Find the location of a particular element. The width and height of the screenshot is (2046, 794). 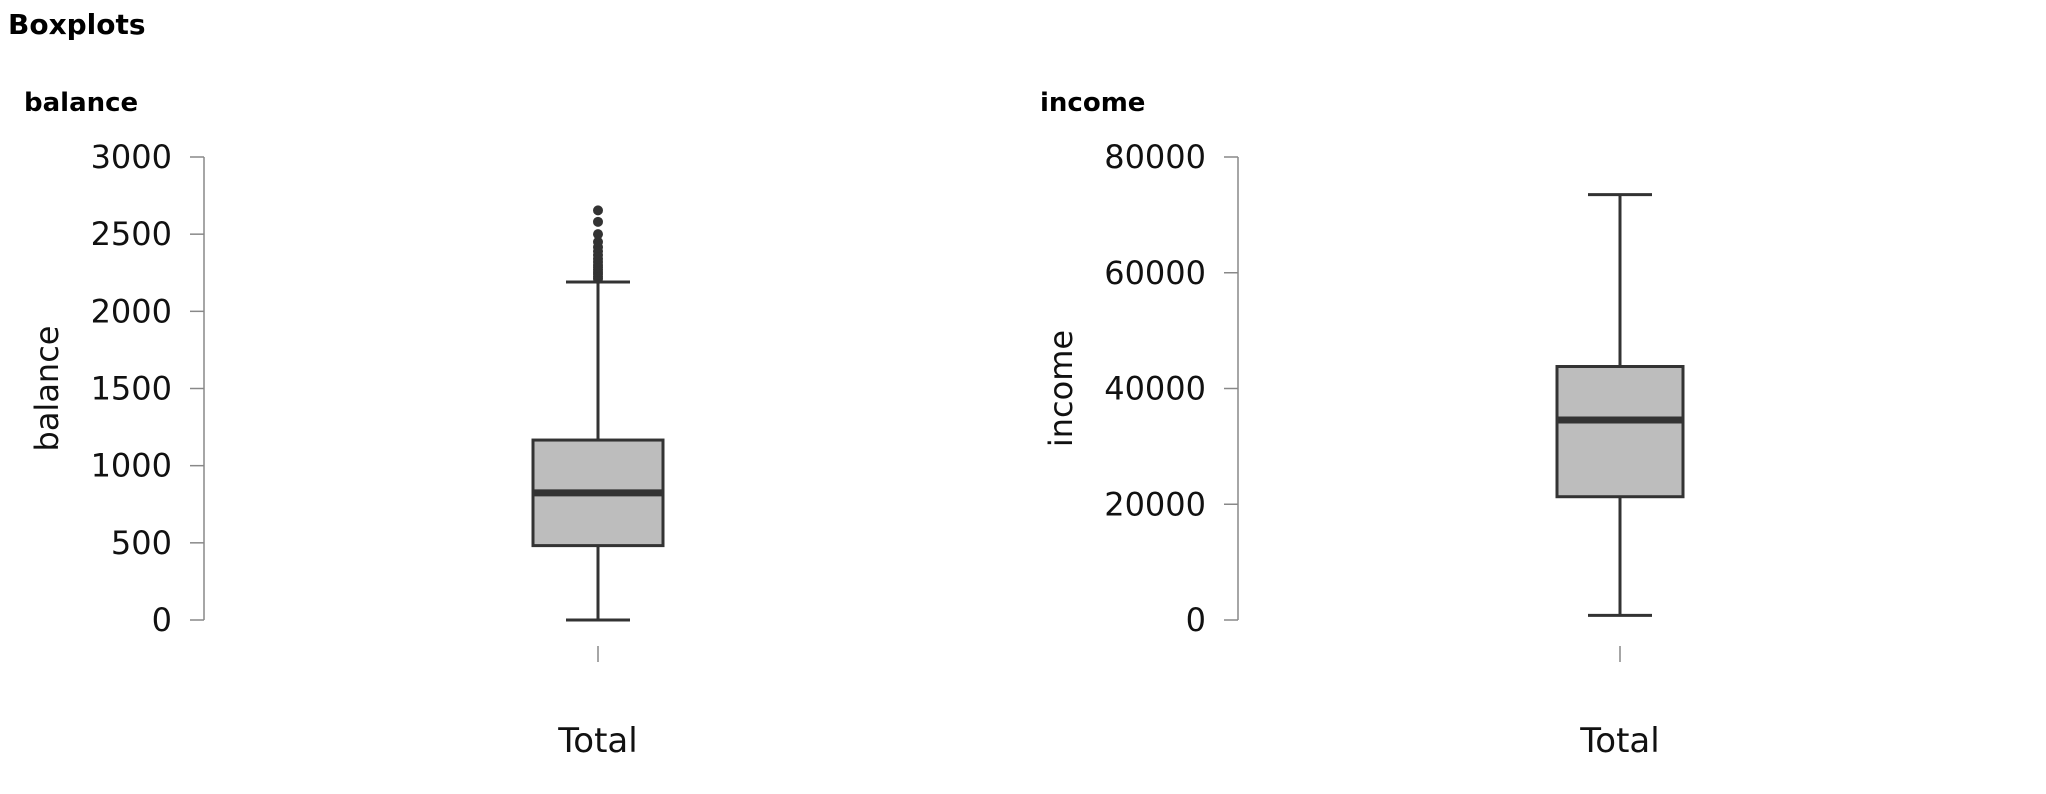

income-panel-title: income is located at coordinates (1093, 103).